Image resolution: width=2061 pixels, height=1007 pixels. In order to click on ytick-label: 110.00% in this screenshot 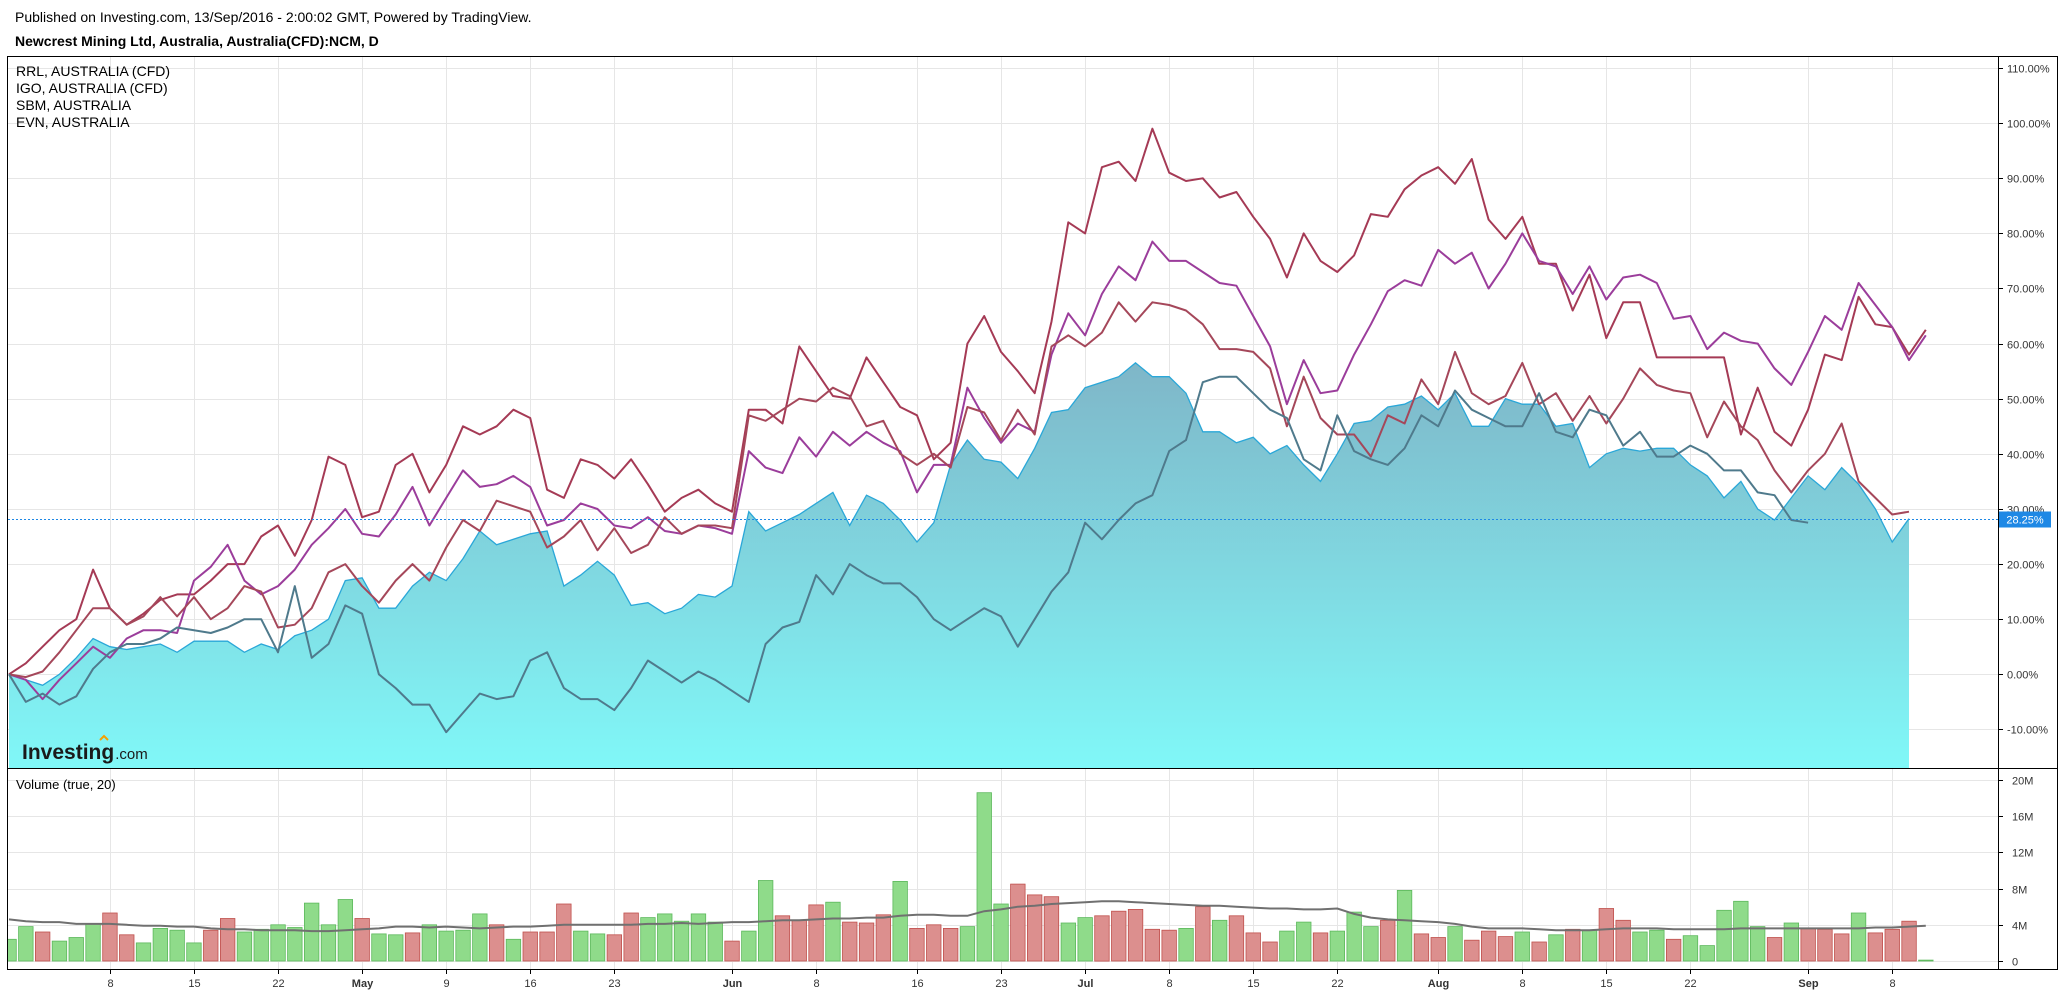, I will do `click(2028, 70)`.